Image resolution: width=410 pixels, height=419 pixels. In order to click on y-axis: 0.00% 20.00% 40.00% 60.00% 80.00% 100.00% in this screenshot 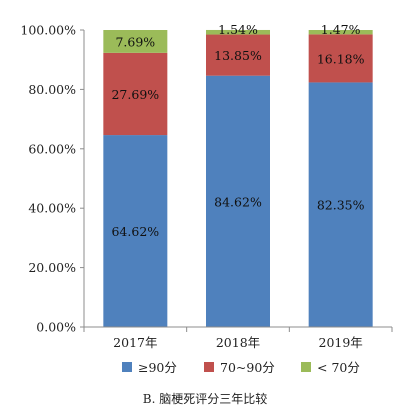, I will do `click(52, 179)`.